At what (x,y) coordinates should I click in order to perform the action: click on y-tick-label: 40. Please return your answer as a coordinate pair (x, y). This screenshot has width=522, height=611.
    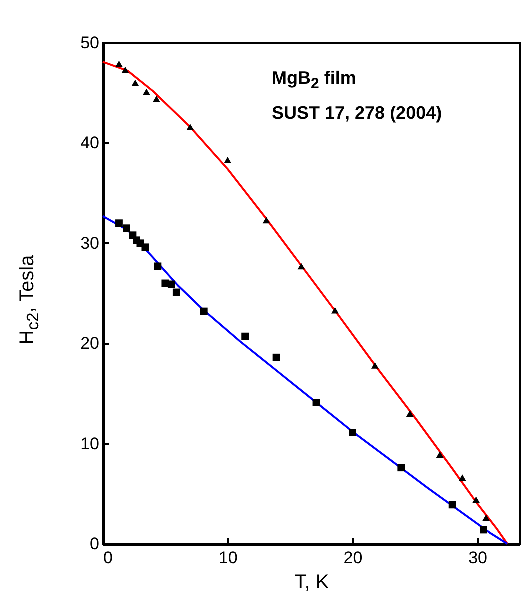
    Looking at the image, I should click on (90, 143).